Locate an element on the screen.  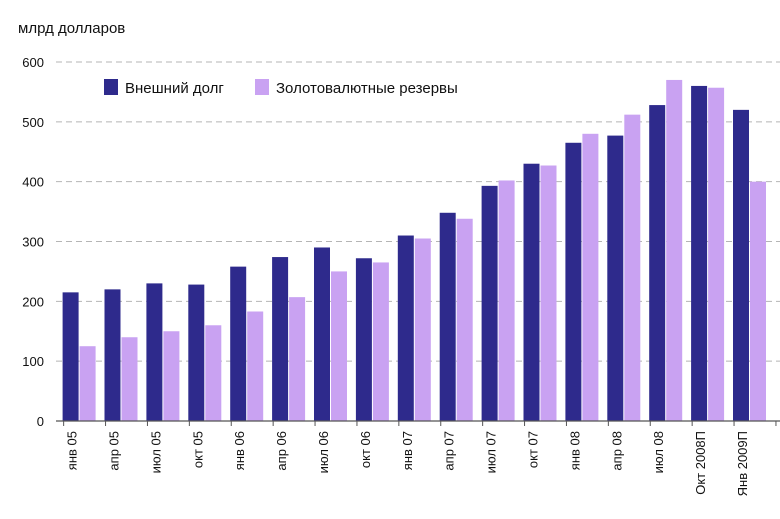
x-tick-label: июл 05 is located at coordinates (155, 452).